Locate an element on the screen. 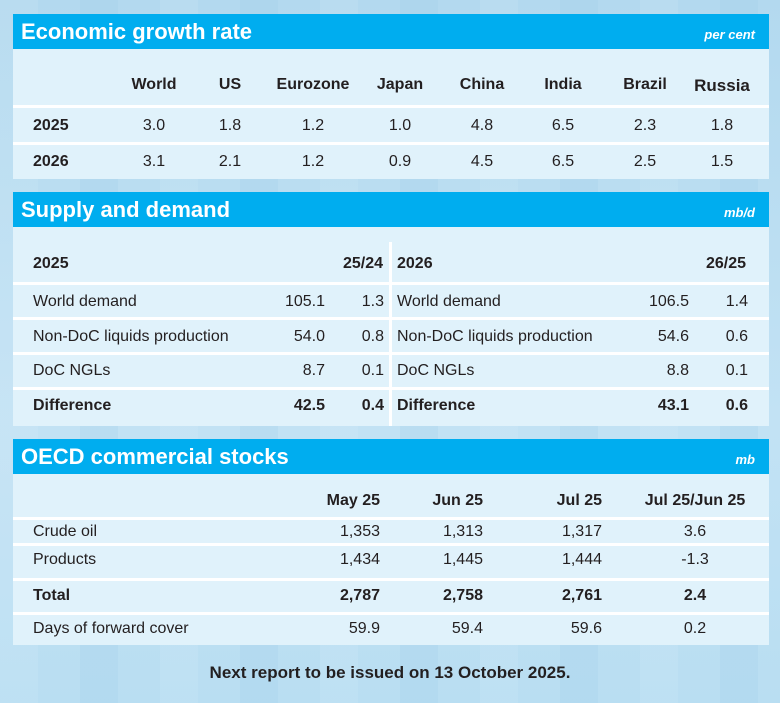 The height and width of the screenshot is (703, 780). panel-header: Supply and demand mb/d is located at coordinates (391, 209).